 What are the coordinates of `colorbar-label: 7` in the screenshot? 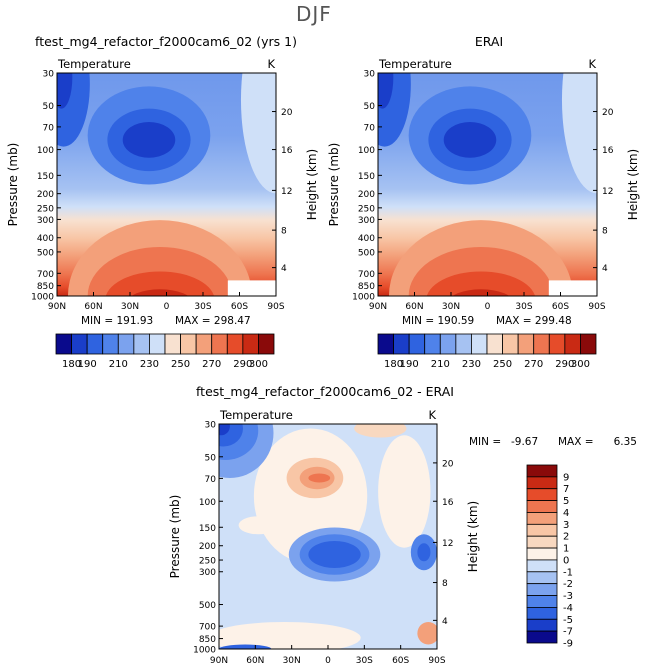 It's located at (566, 489).